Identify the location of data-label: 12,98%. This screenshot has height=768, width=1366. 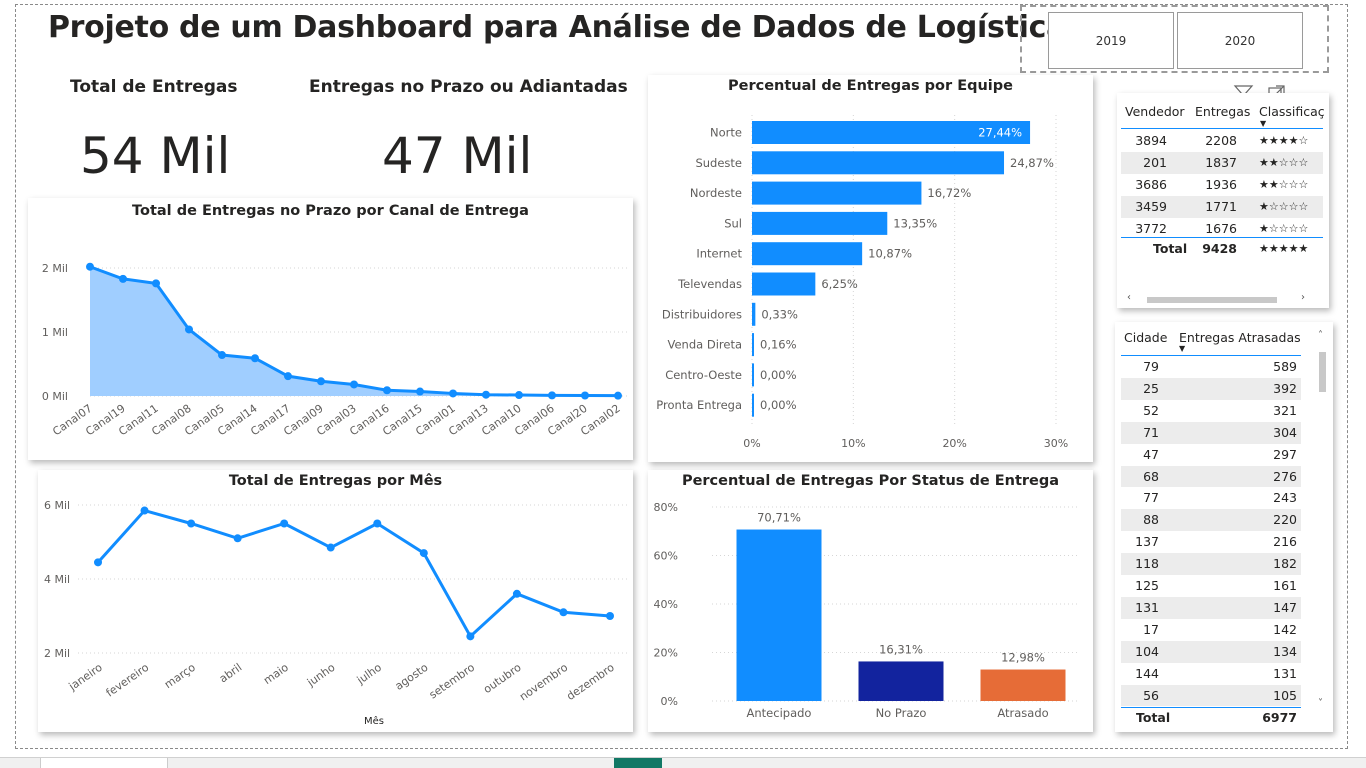
(1023, 658).